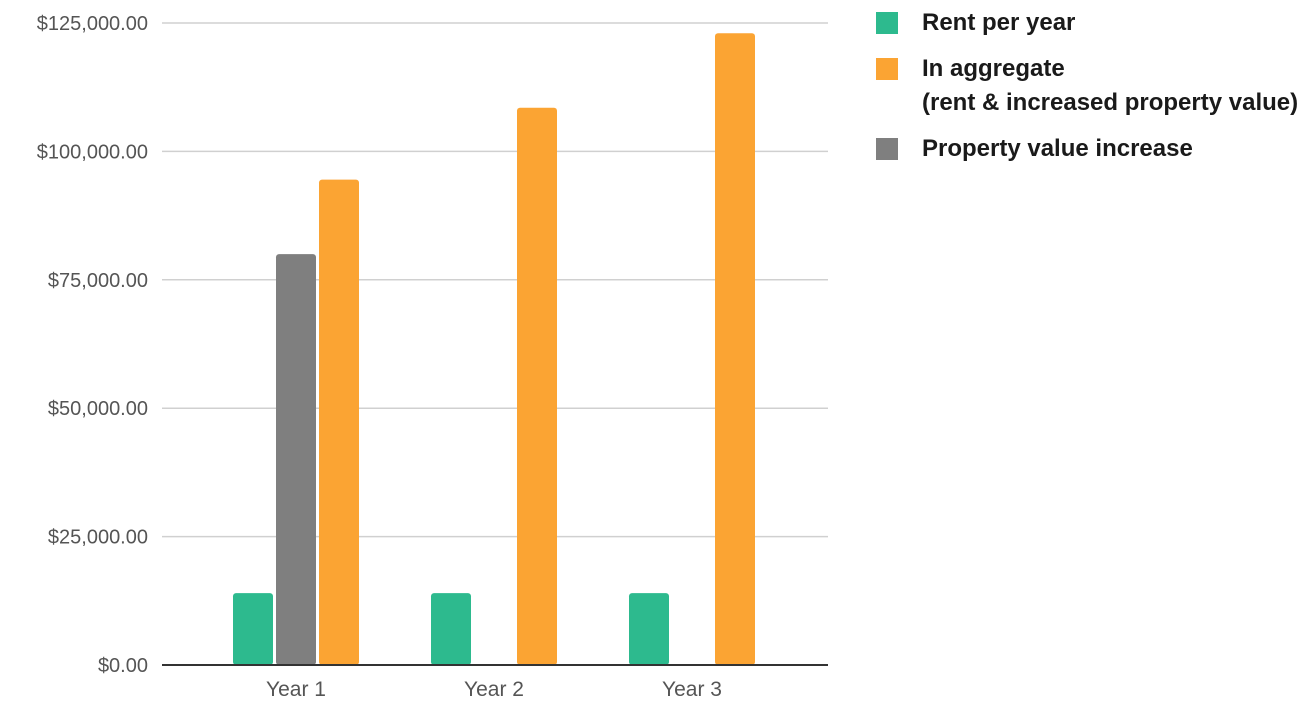 This screenshot has width=1303, height=705. Describe the element at coordinates (92, 152) in the screenshot. I see `y-tick-label: $100,000.00` at that location.